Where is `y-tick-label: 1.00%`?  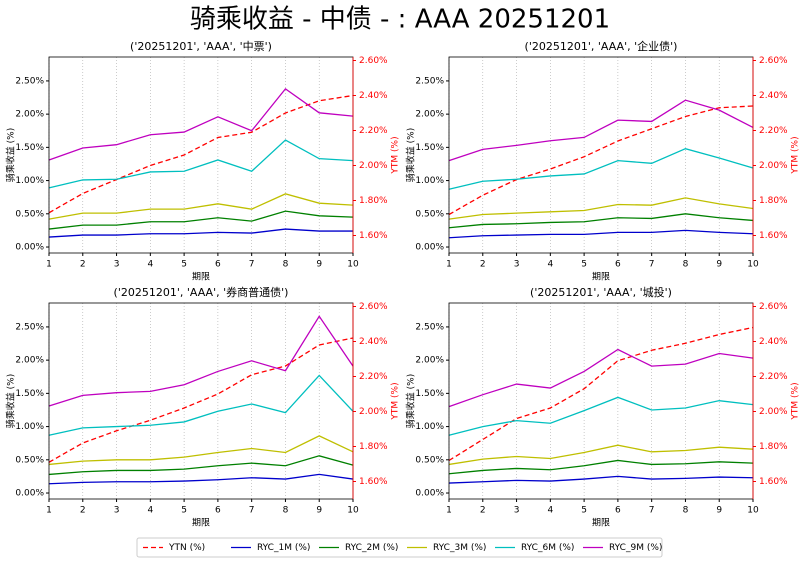
y-tick-label: 1.00% is located at coordinates (29, 181).